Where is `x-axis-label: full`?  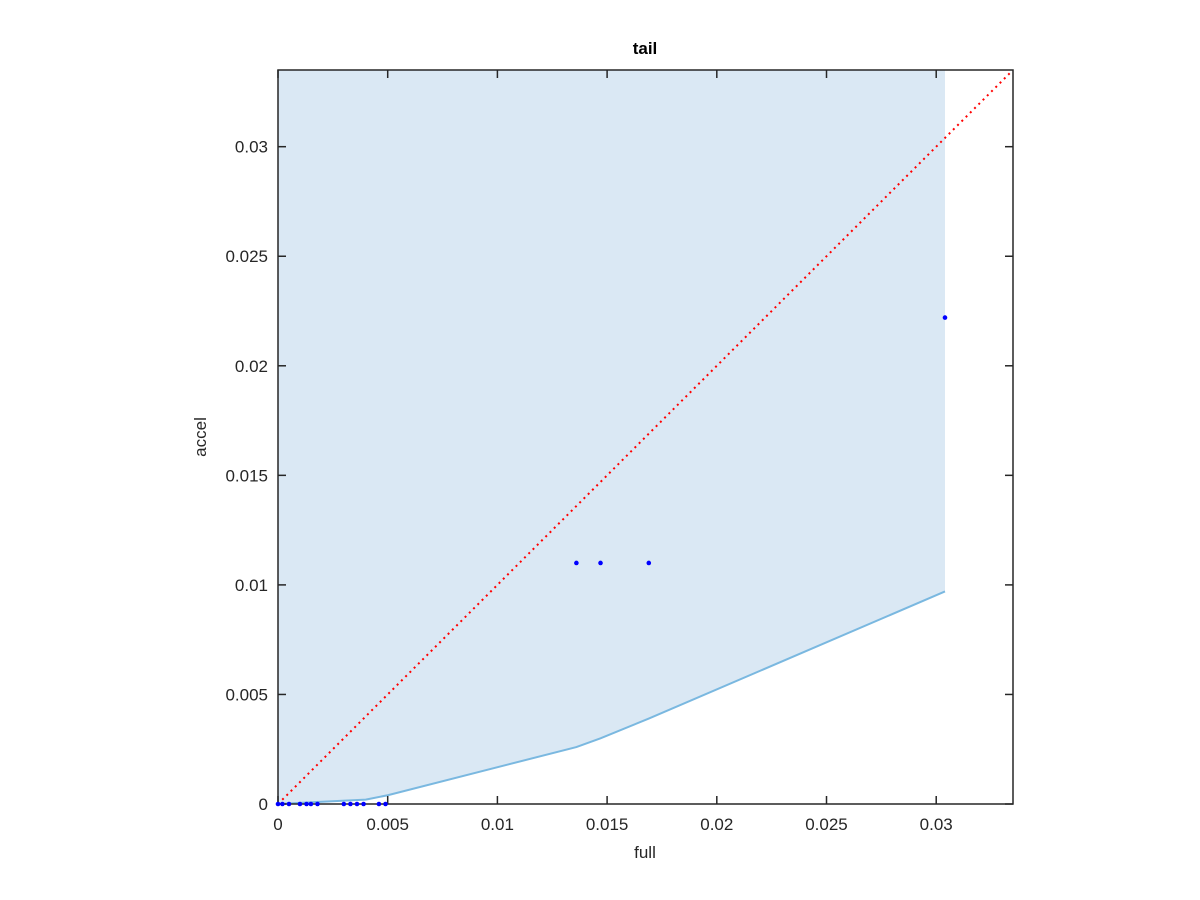
x-axis-label: full is located at coordinates (645, 852).